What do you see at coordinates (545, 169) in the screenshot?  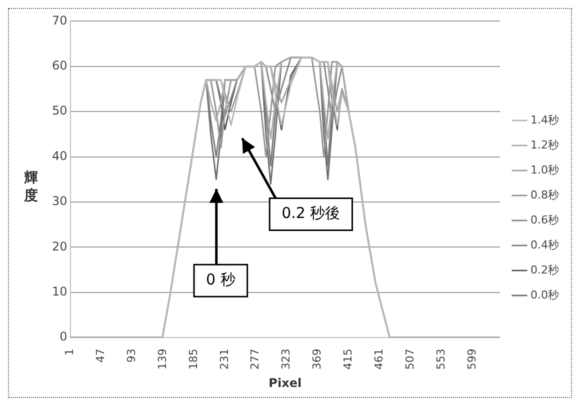 I see `legend-label: 1.0秒` at bounding box center [545, 169].